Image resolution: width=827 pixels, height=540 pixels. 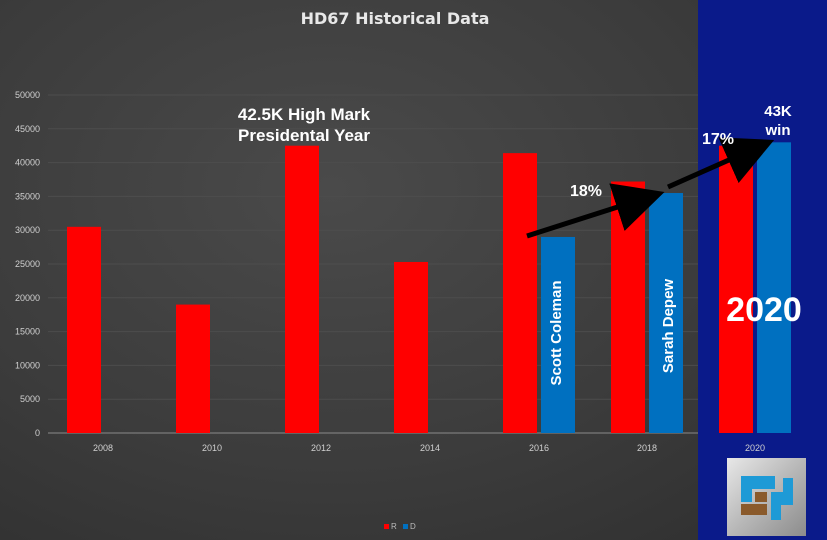 I want to click on high-mark-annotation-line1: 42.5K High Mark, so click(x=304, y=114).